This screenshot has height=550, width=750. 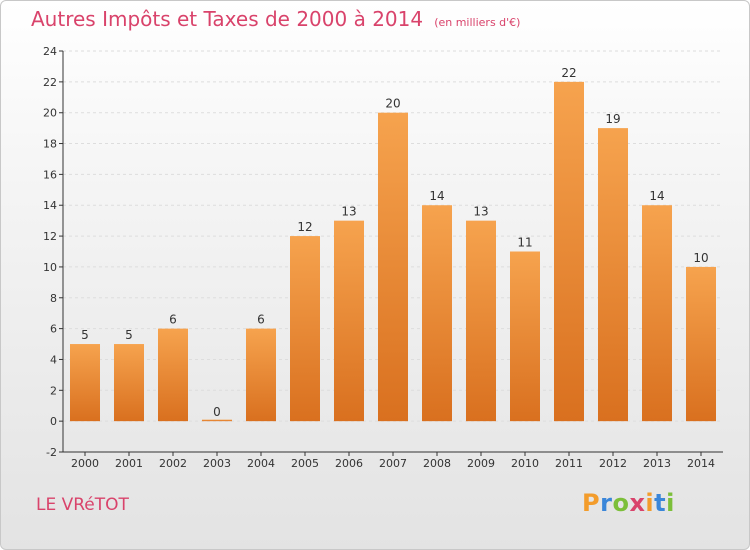 I want to click on x-tick-label: 2014, so click(x=701, y=463).